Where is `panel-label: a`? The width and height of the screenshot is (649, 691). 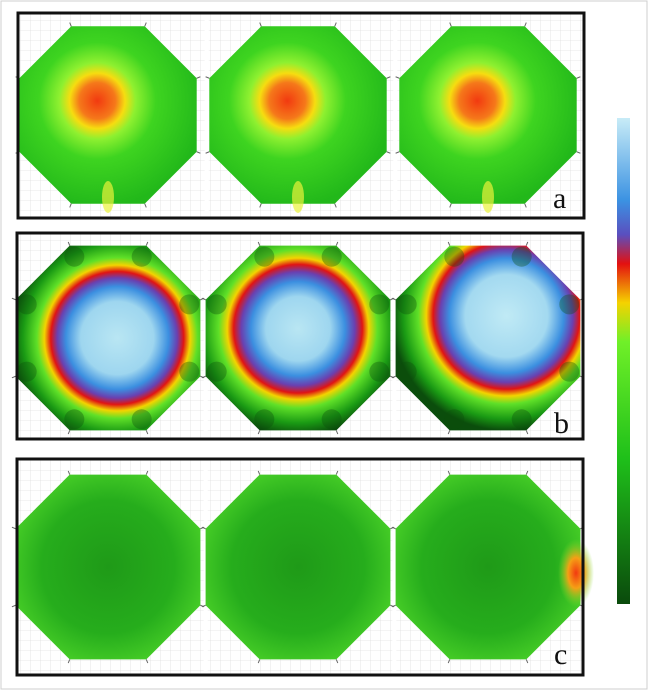
panel-label: a is located at coordinates (559, 198).